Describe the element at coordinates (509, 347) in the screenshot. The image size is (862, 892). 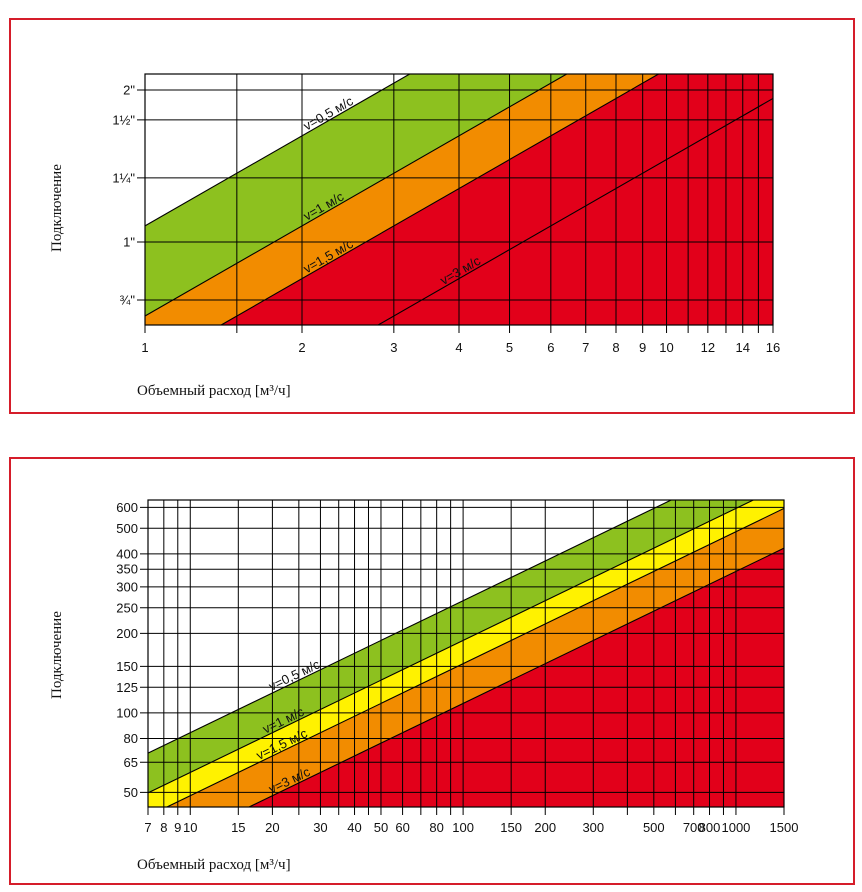
I see `x-tick-label: 5` at that location.